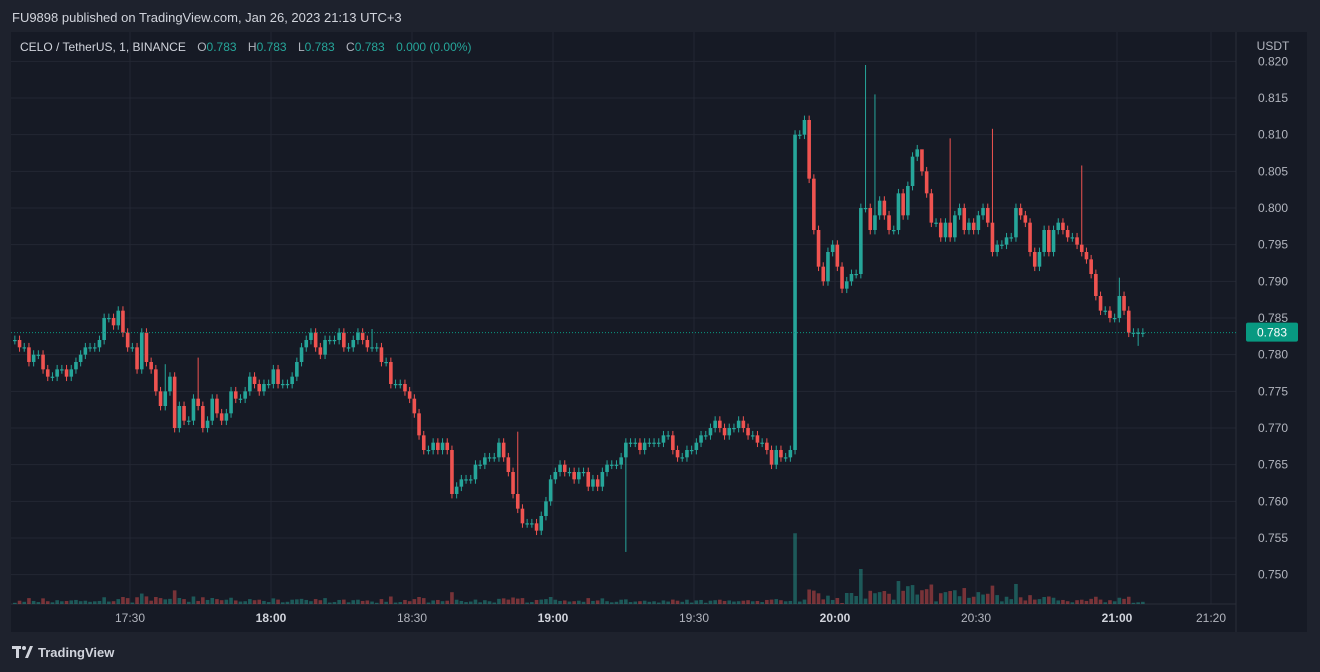 This screenshot has height=672, width=1320. What do you see at coordinates (76, 652) in the screenshot?
I see `brand-name: TradingView` at bounding box center [76, 652].